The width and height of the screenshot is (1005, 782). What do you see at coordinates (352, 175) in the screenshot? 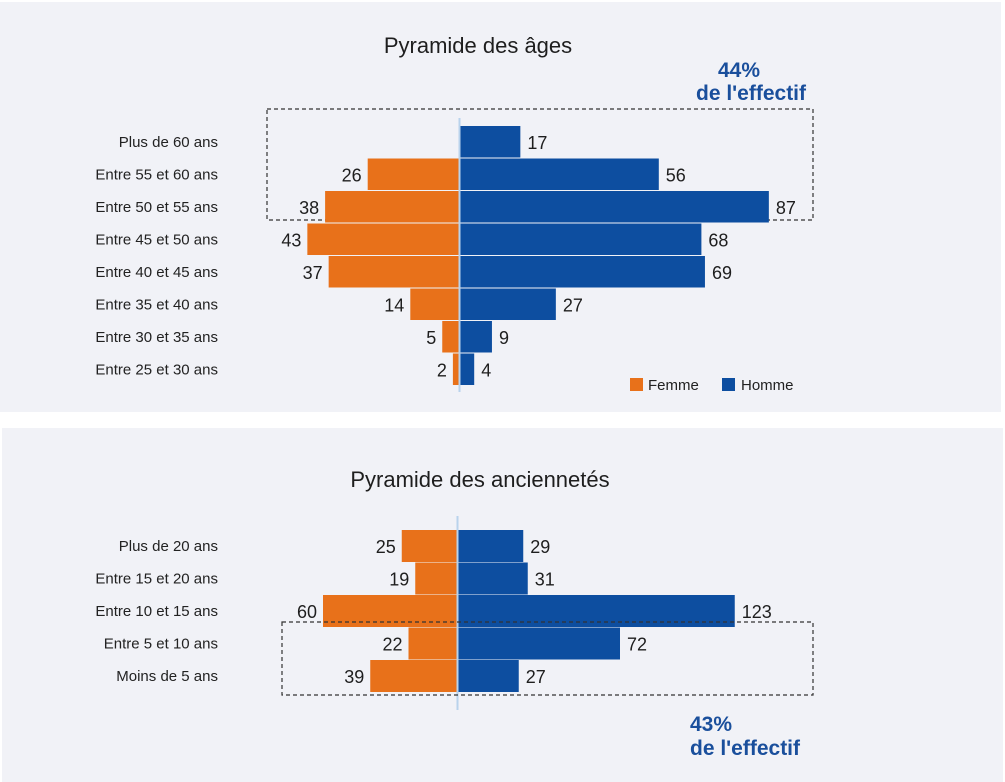
I see `value-label-femme: 26` at bounding box center [352, 175].